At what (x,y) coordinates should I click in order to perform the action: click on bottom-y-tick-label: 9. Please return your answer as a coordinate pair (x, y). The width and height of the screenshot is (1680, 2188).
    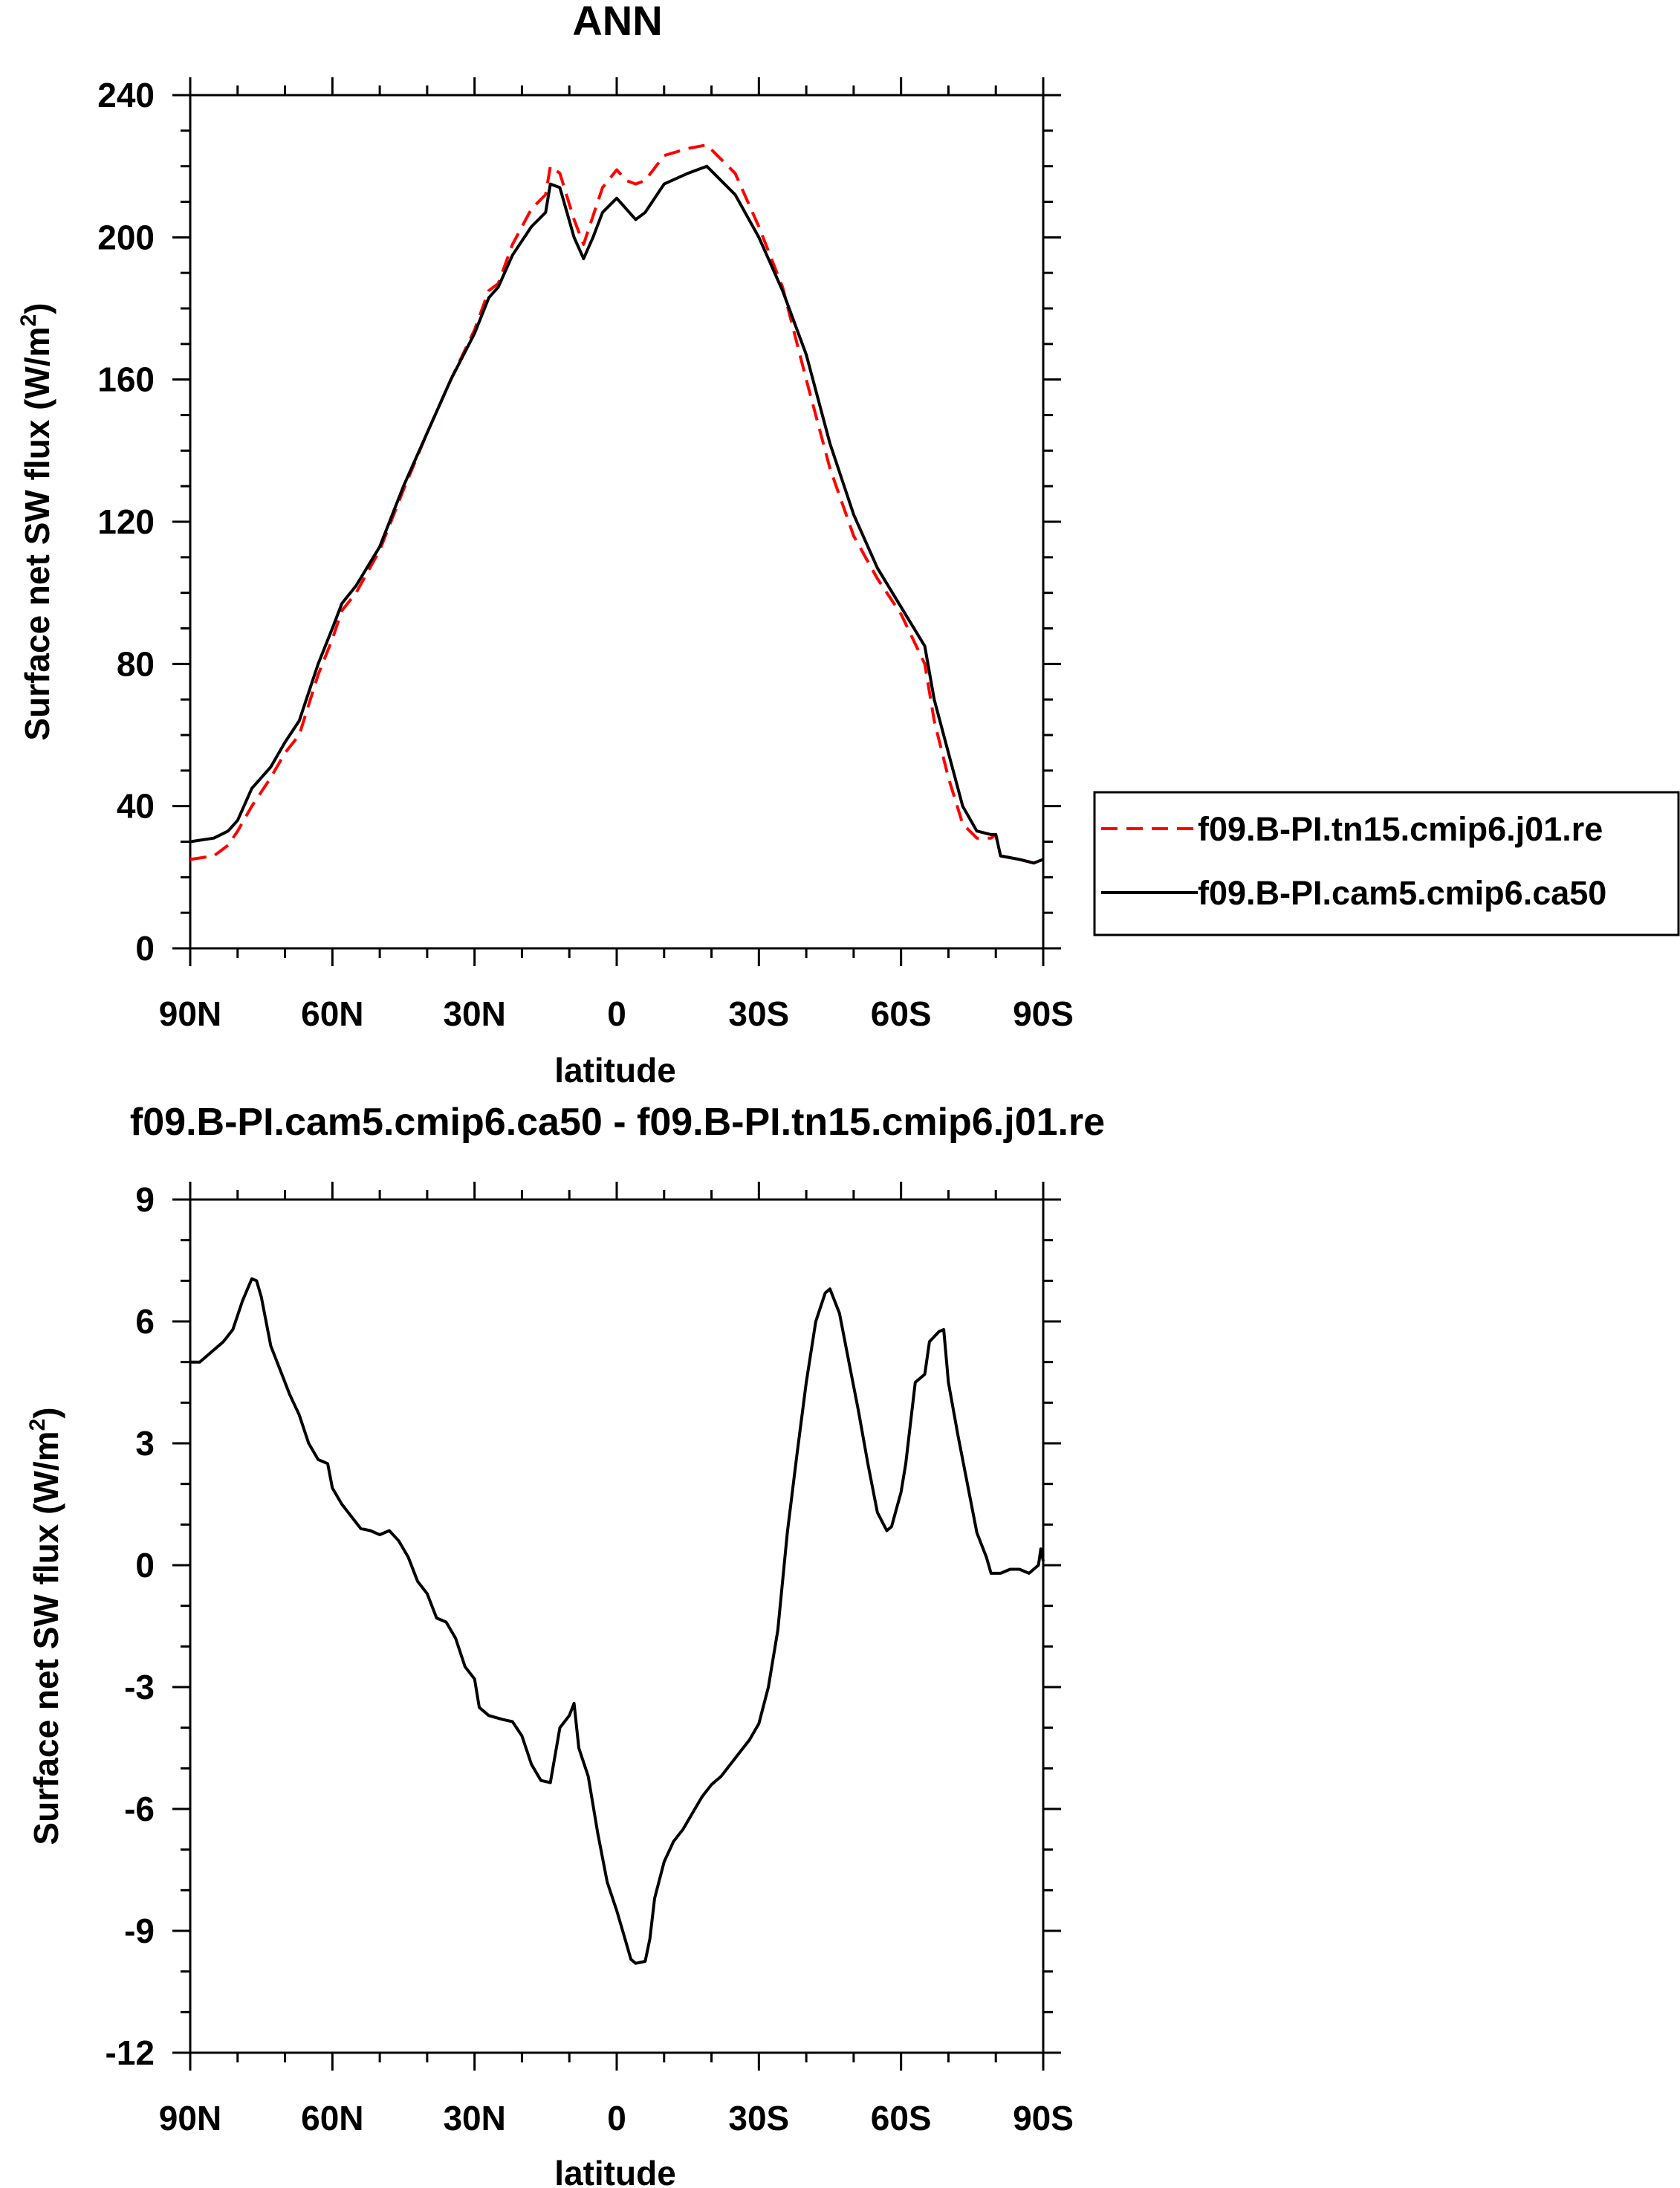
    Looking at the image, I should click on (145, 1199).